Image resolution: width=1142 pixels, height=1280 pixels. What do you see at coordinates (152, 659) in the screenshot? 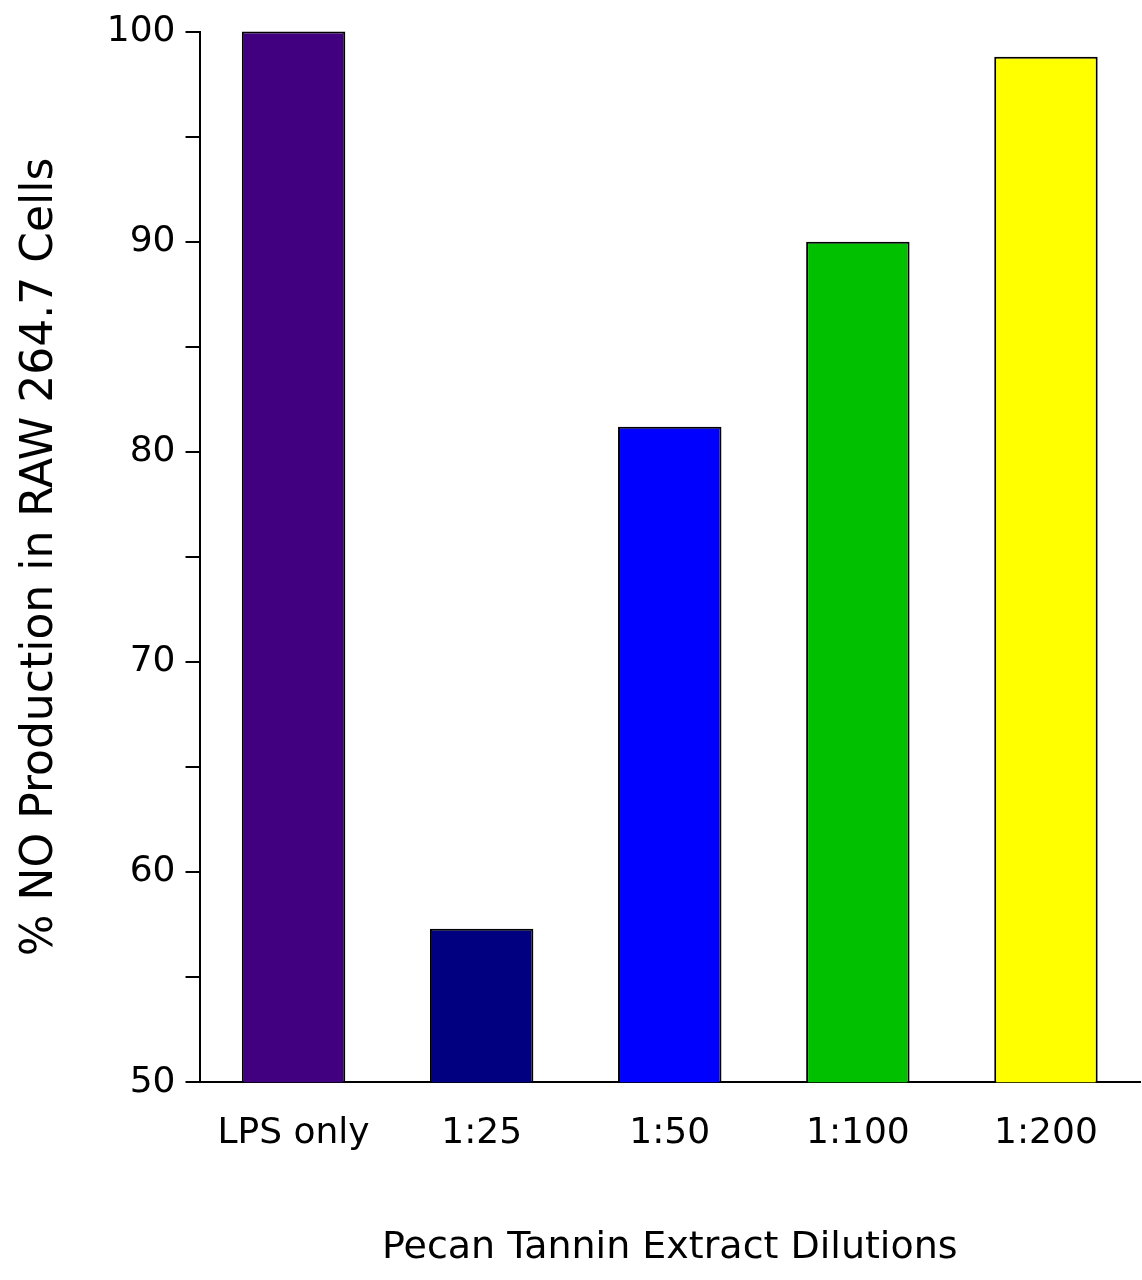
I see `y-tick-label: 70` at bounding box center [152, 659].